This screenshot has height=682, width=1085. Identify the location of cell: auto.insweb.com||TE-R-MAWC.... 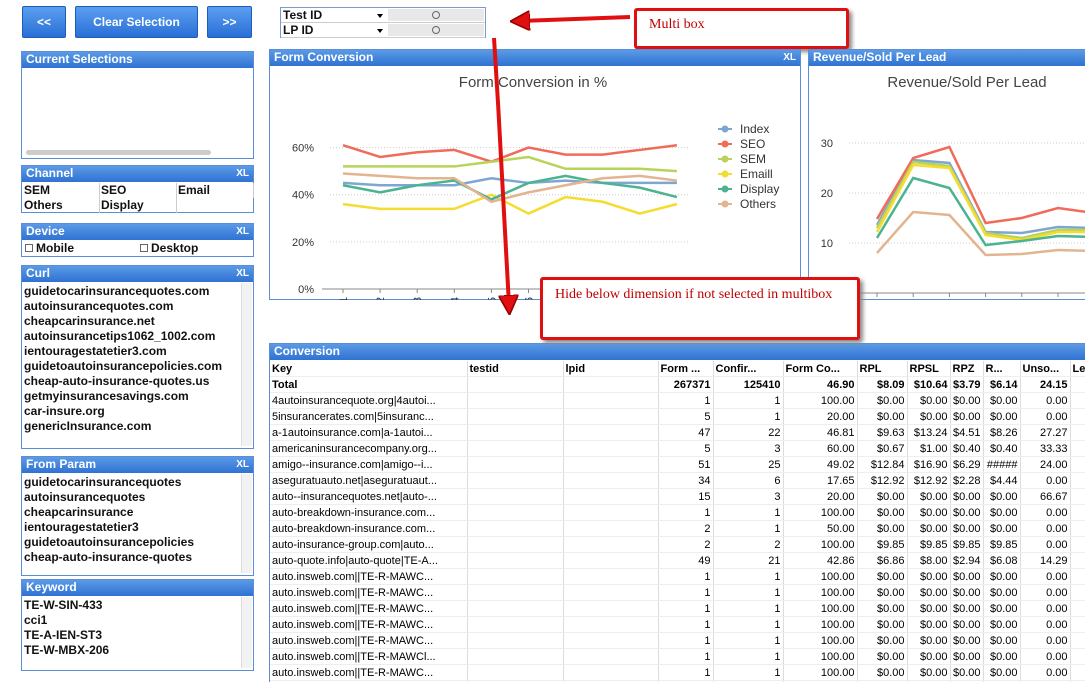
(369, 576).